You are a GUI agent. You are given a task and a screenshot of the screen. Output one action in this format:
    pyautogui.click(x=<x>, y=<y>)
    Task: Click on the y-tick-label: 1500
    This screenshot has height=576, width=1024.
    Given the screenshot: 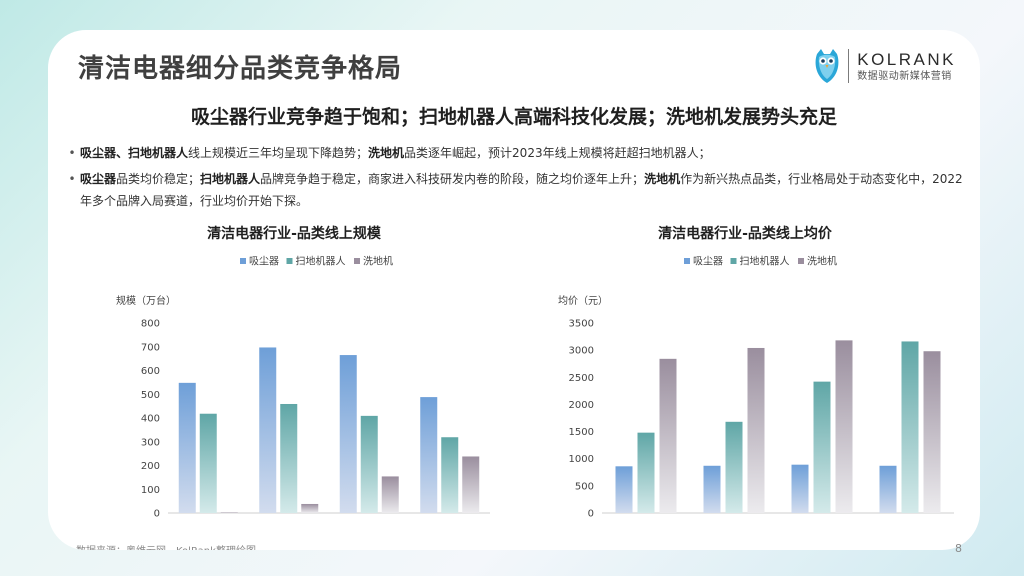 What is the action you would take?
    pyautogui.click(x=581, y=432)
    